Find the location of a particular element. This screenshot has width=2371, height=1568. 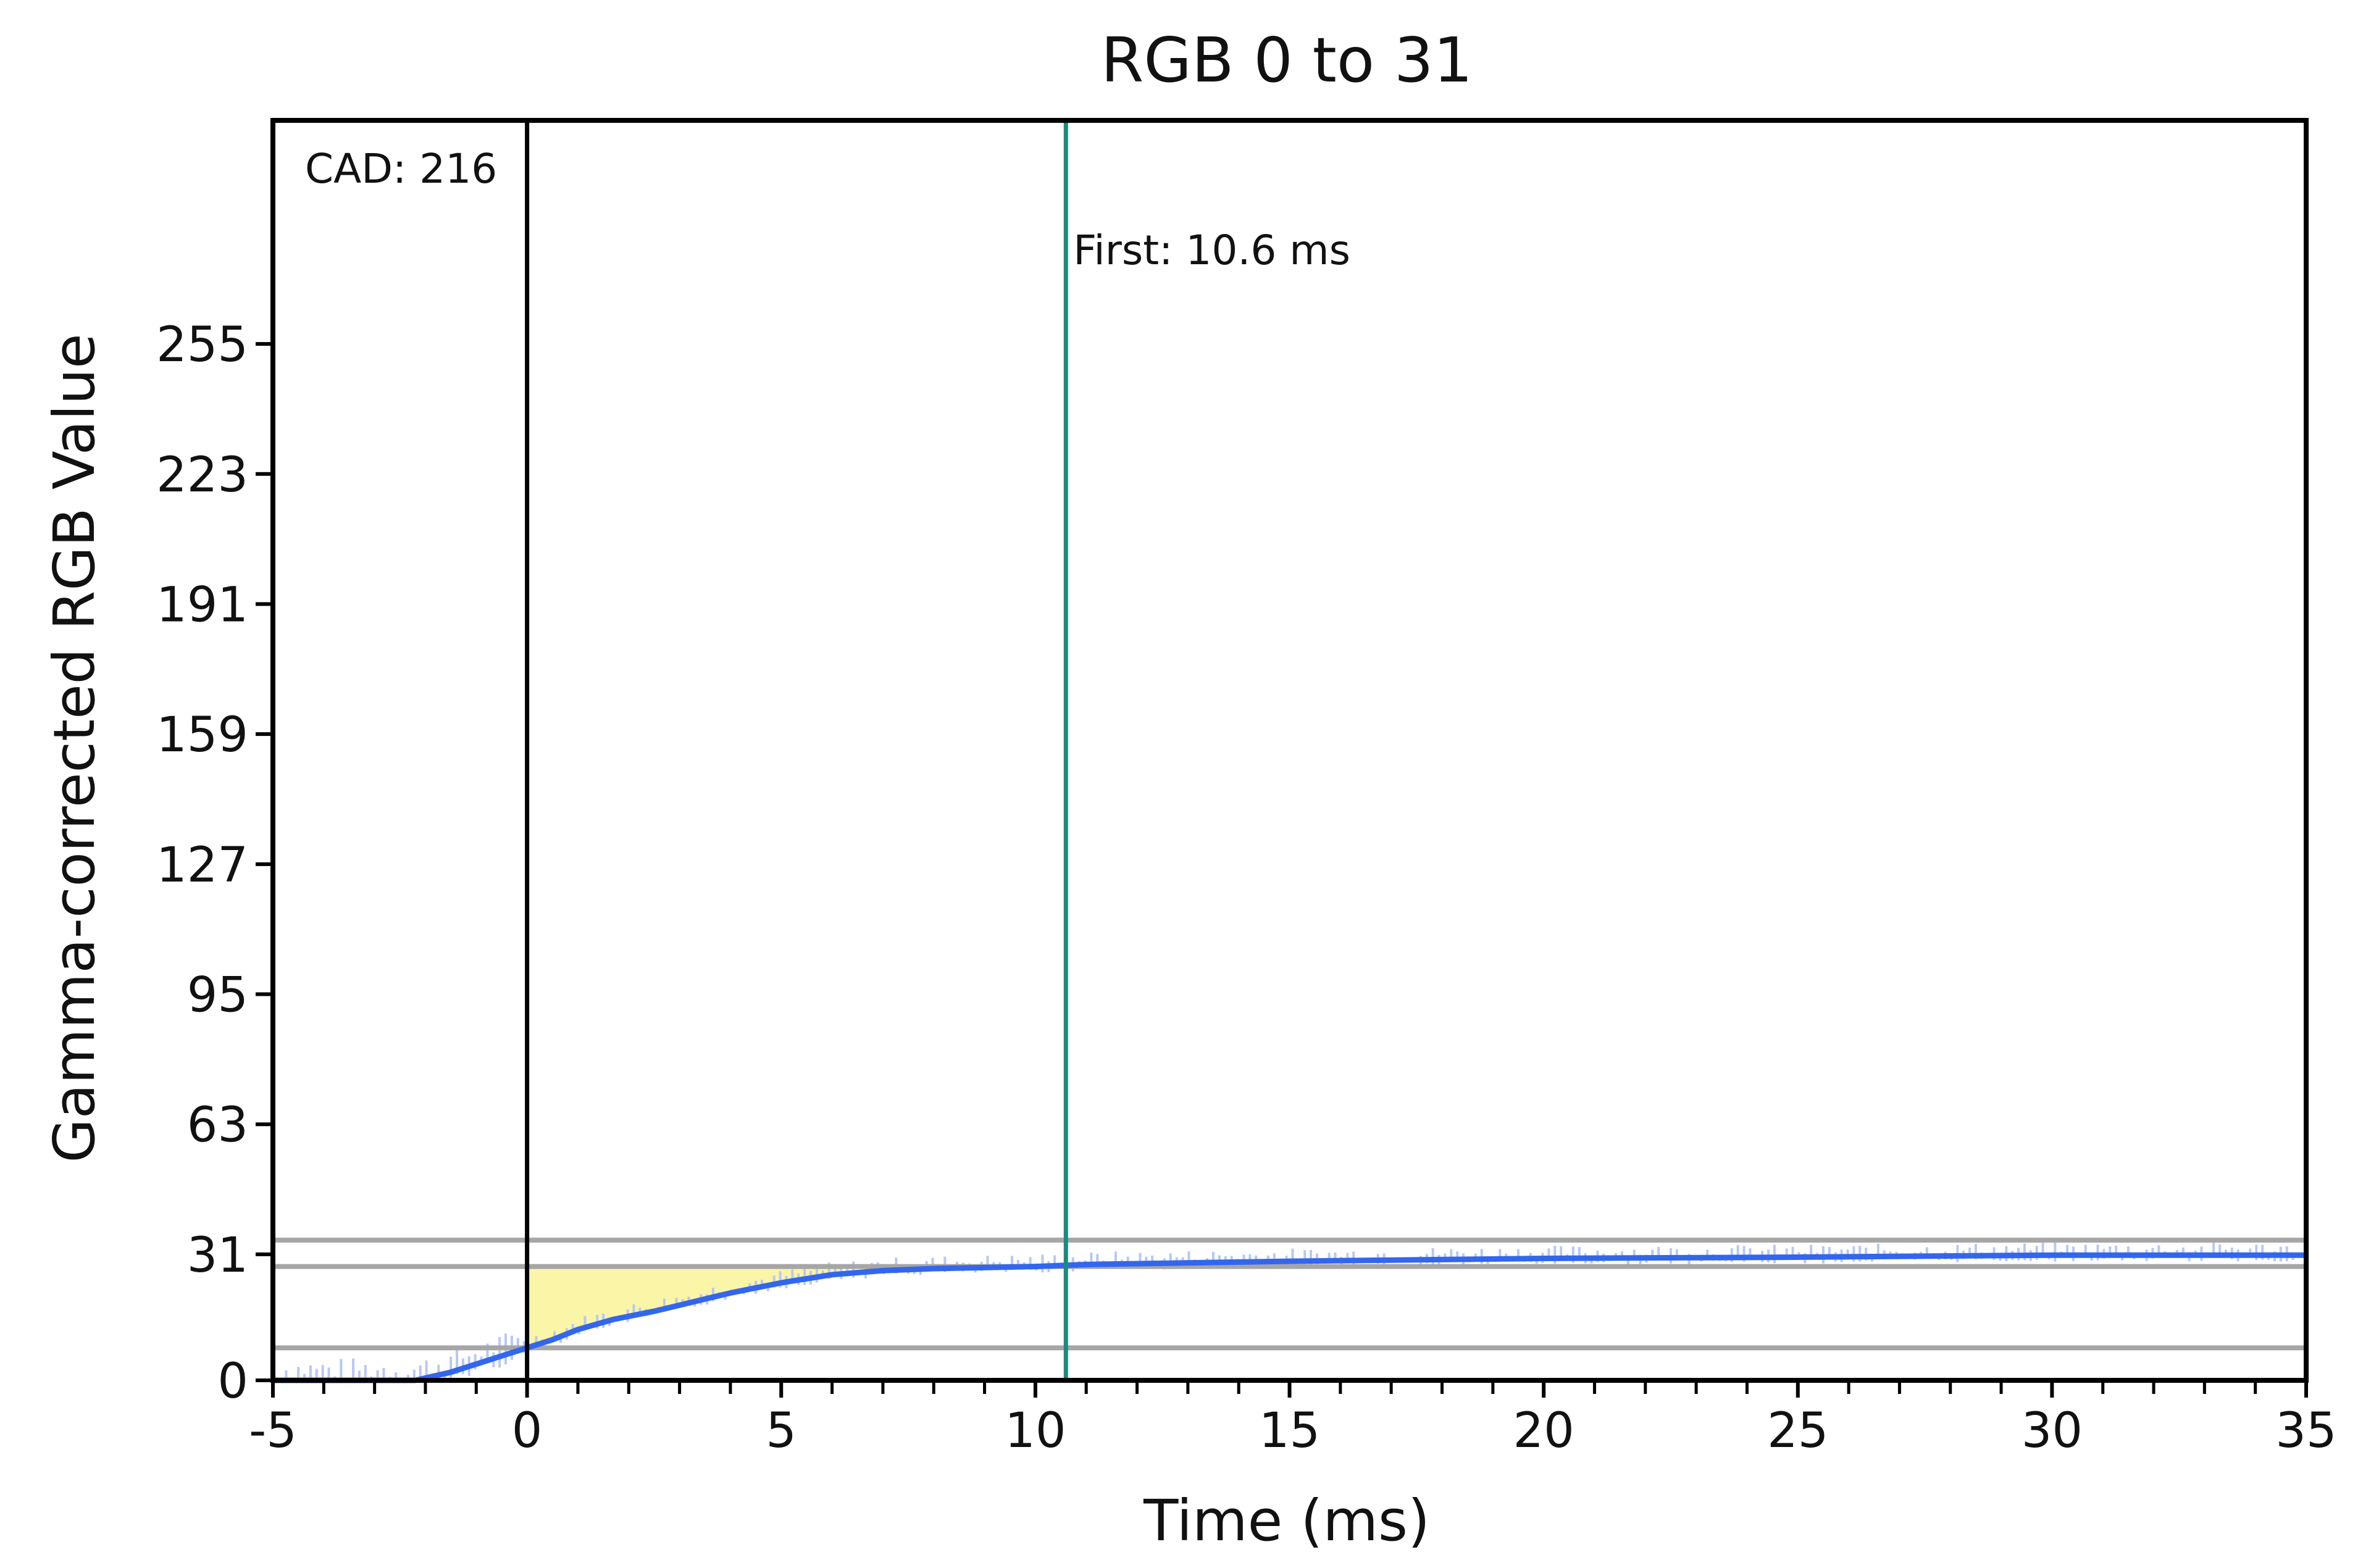

shaded-area is located at coordinates (685, 1307).